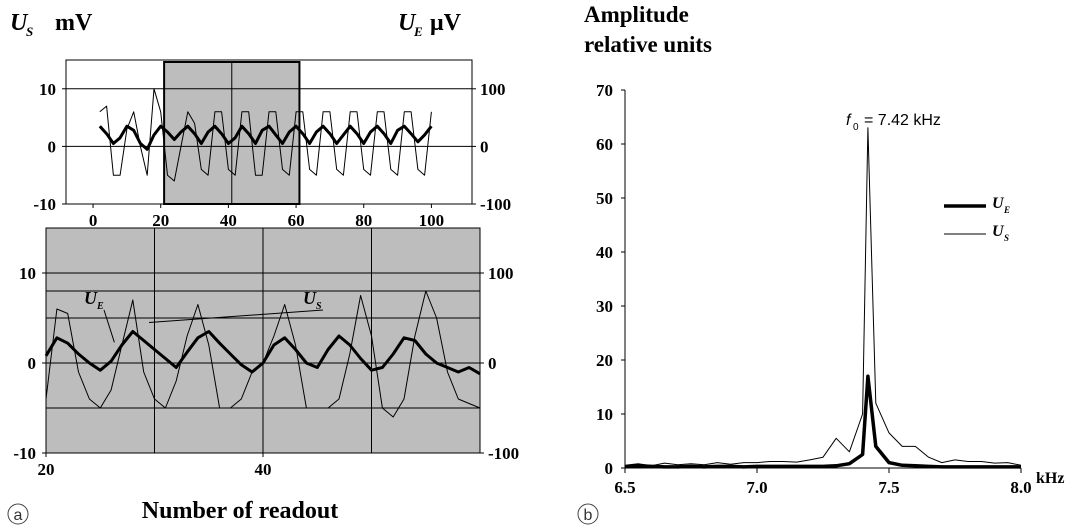  Describe the element at coordinates (604, 198) in the screenshot. I see `y-tick-label-50: 50` at that location.